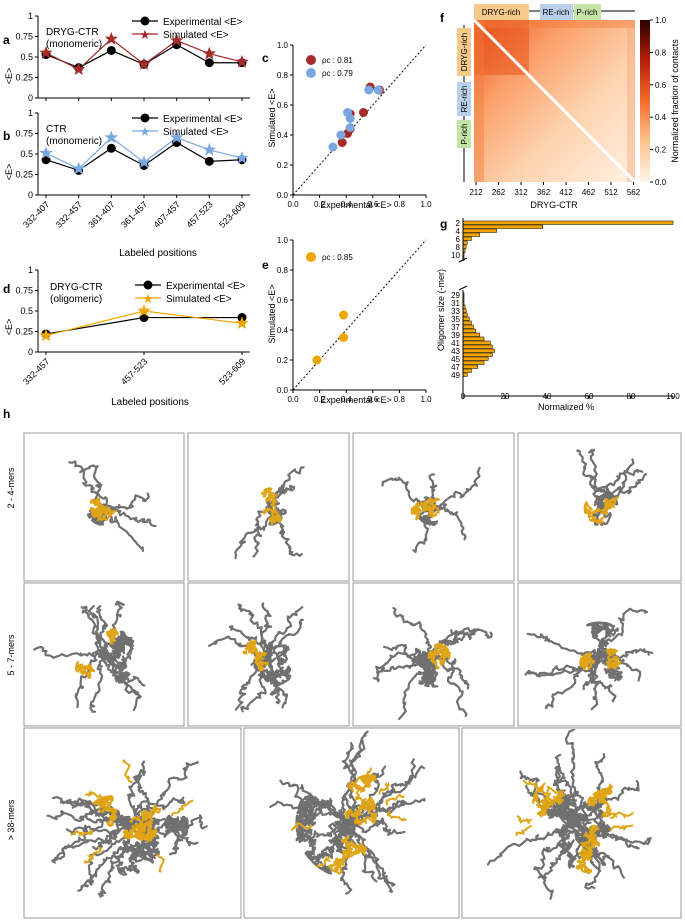 This screenshot has width=685, height=921. What do you see at coordinates (426, 204) in the screenshot?
I see `x-tick-label: 1.0` at bounding box center [426, 204].